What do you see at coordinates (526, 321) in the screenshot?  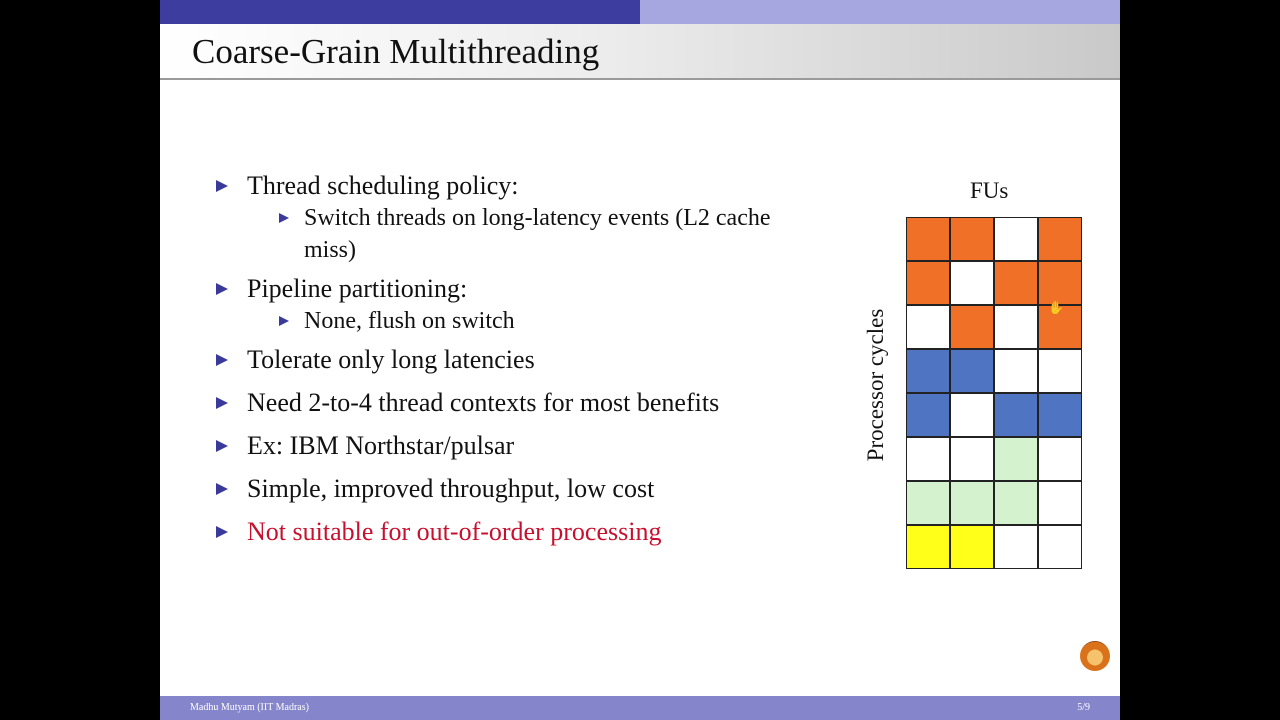 I see `sub-bullet-item: None, flush on switch` at bounding box center [526, 321].